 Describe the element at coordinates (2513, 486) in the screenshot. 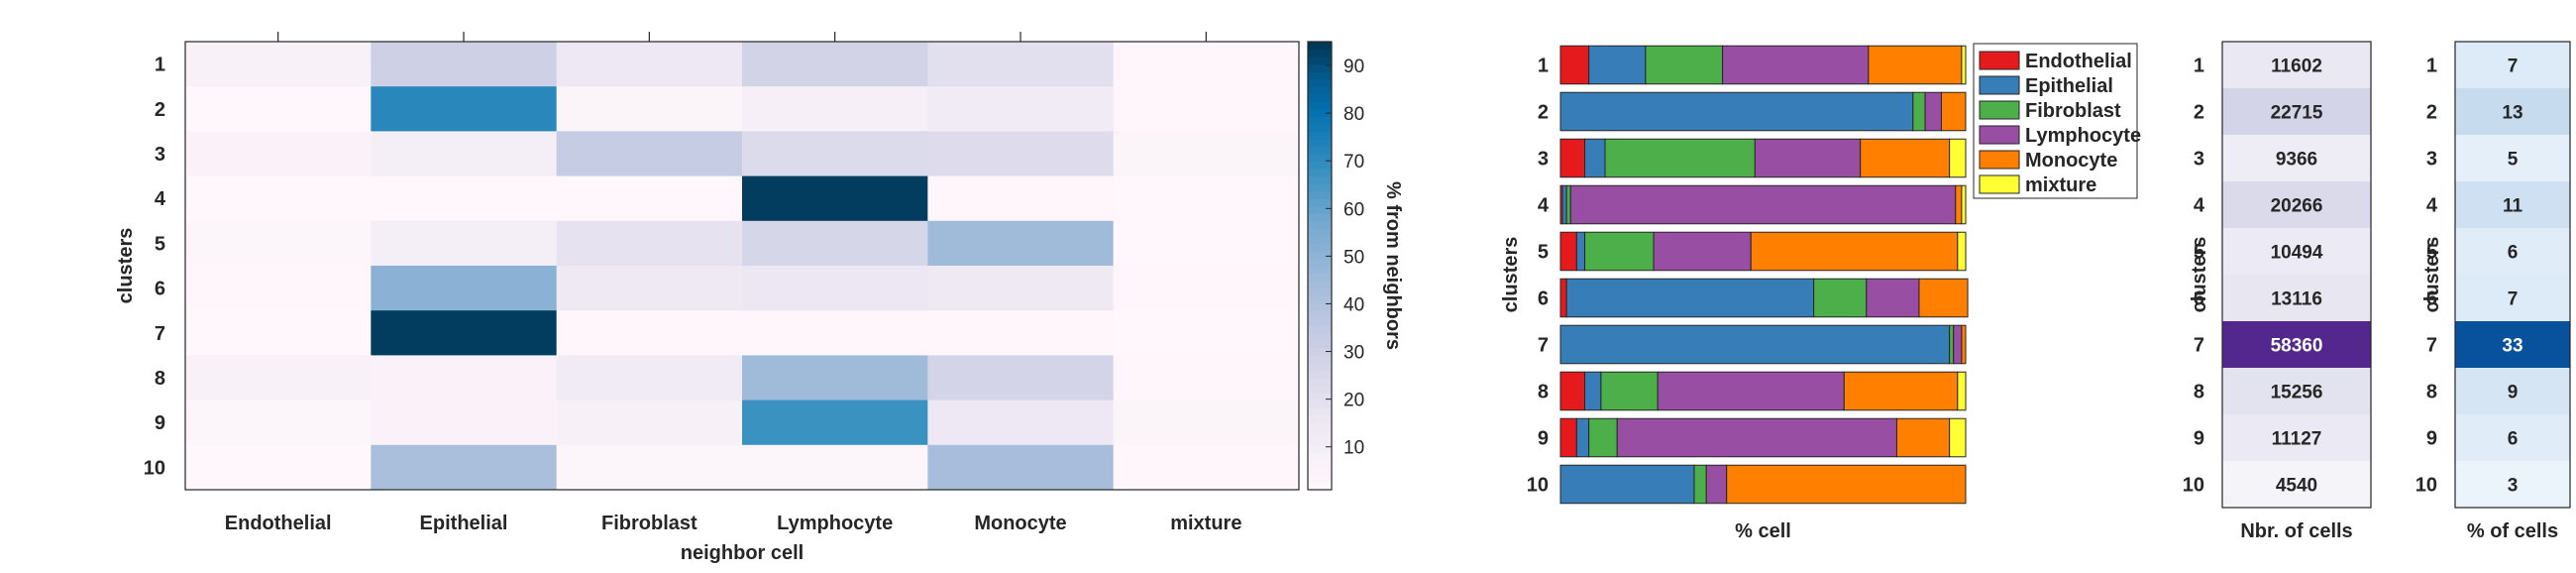

I see `table-cell-value: 3` at that location.